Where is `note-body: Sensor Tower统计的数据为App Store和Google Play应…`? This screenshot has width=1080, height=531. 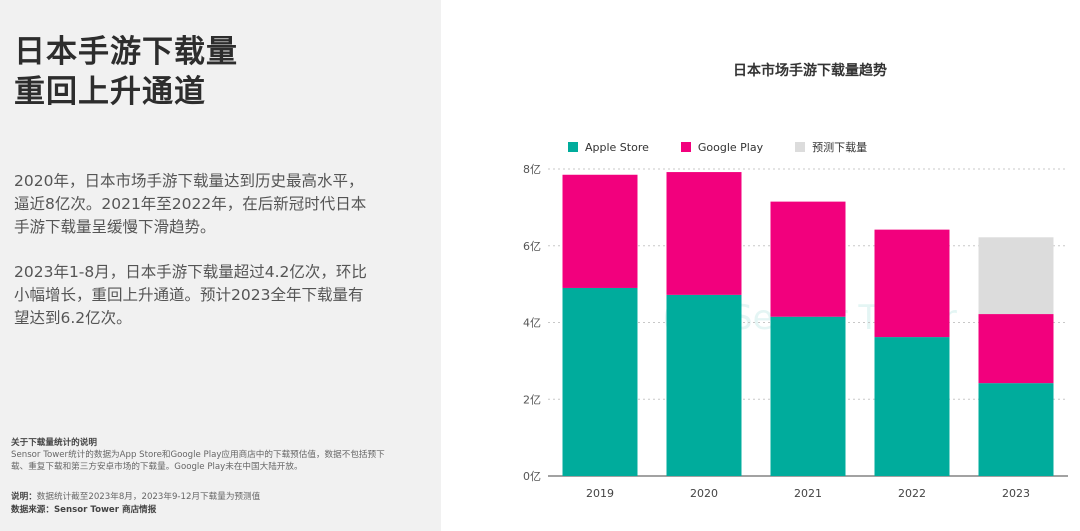 note-body: Sensor Tower统计的数据为App Store和Google Play应… is located at coordinates (198, 461).